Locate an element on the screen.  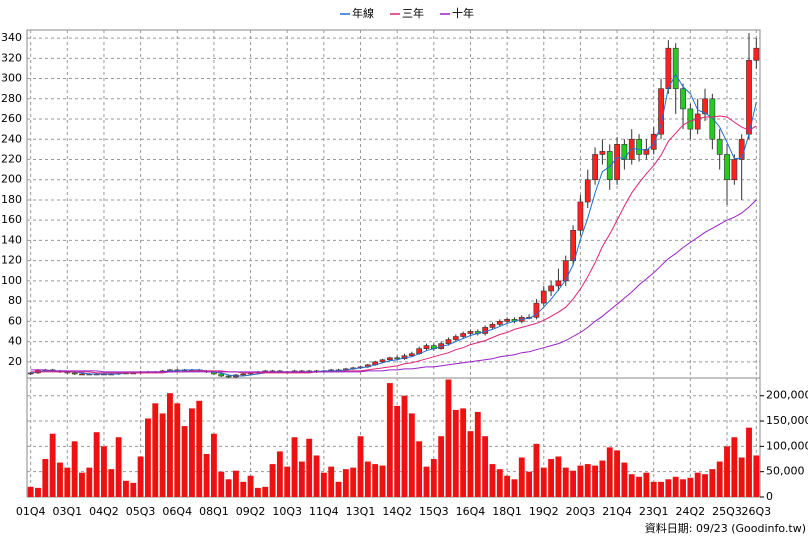
y-tick-label: 300 is located at coordinates (11, 78).